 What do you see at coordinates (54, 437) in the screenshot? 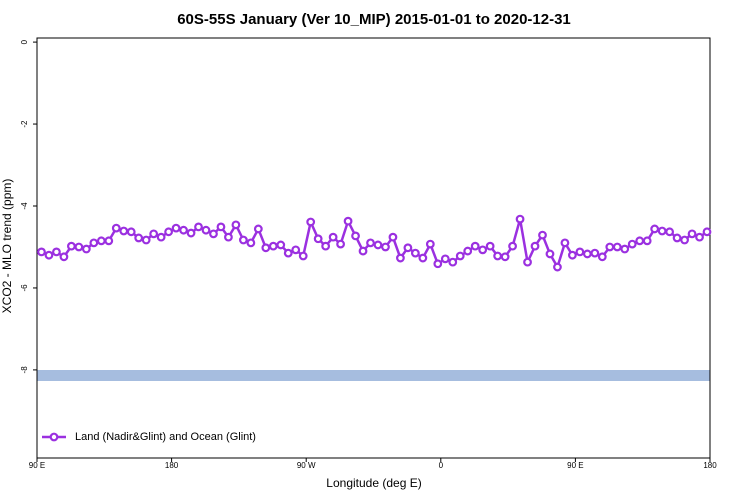
I see `legend-marker` at bounding box center [54, 437].